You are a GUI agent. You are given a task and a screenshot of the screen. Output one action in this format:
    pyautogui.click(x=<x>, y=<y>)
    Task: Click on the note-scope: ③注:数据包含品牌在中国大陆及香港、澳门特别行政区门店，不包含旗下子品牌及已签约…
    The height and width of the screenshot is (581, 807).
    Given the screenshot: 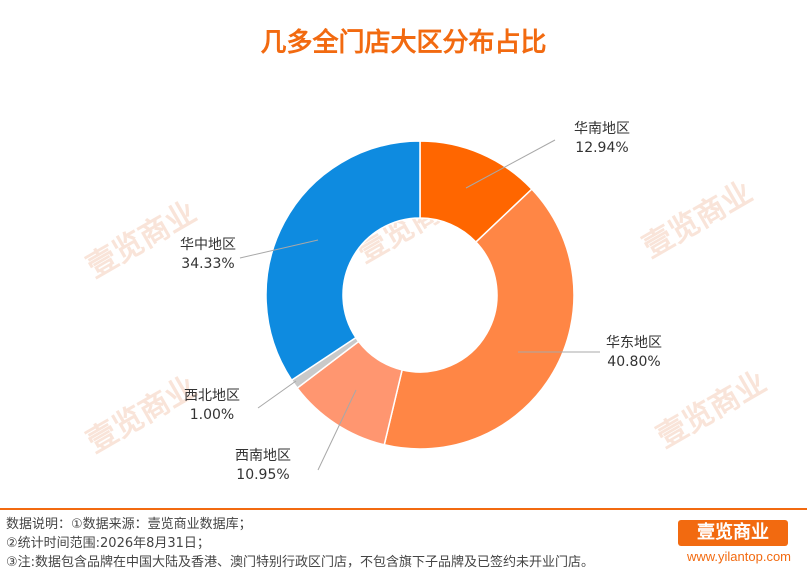 What is the action you would take?
    pyautogui.click(x=300, y=562)
    